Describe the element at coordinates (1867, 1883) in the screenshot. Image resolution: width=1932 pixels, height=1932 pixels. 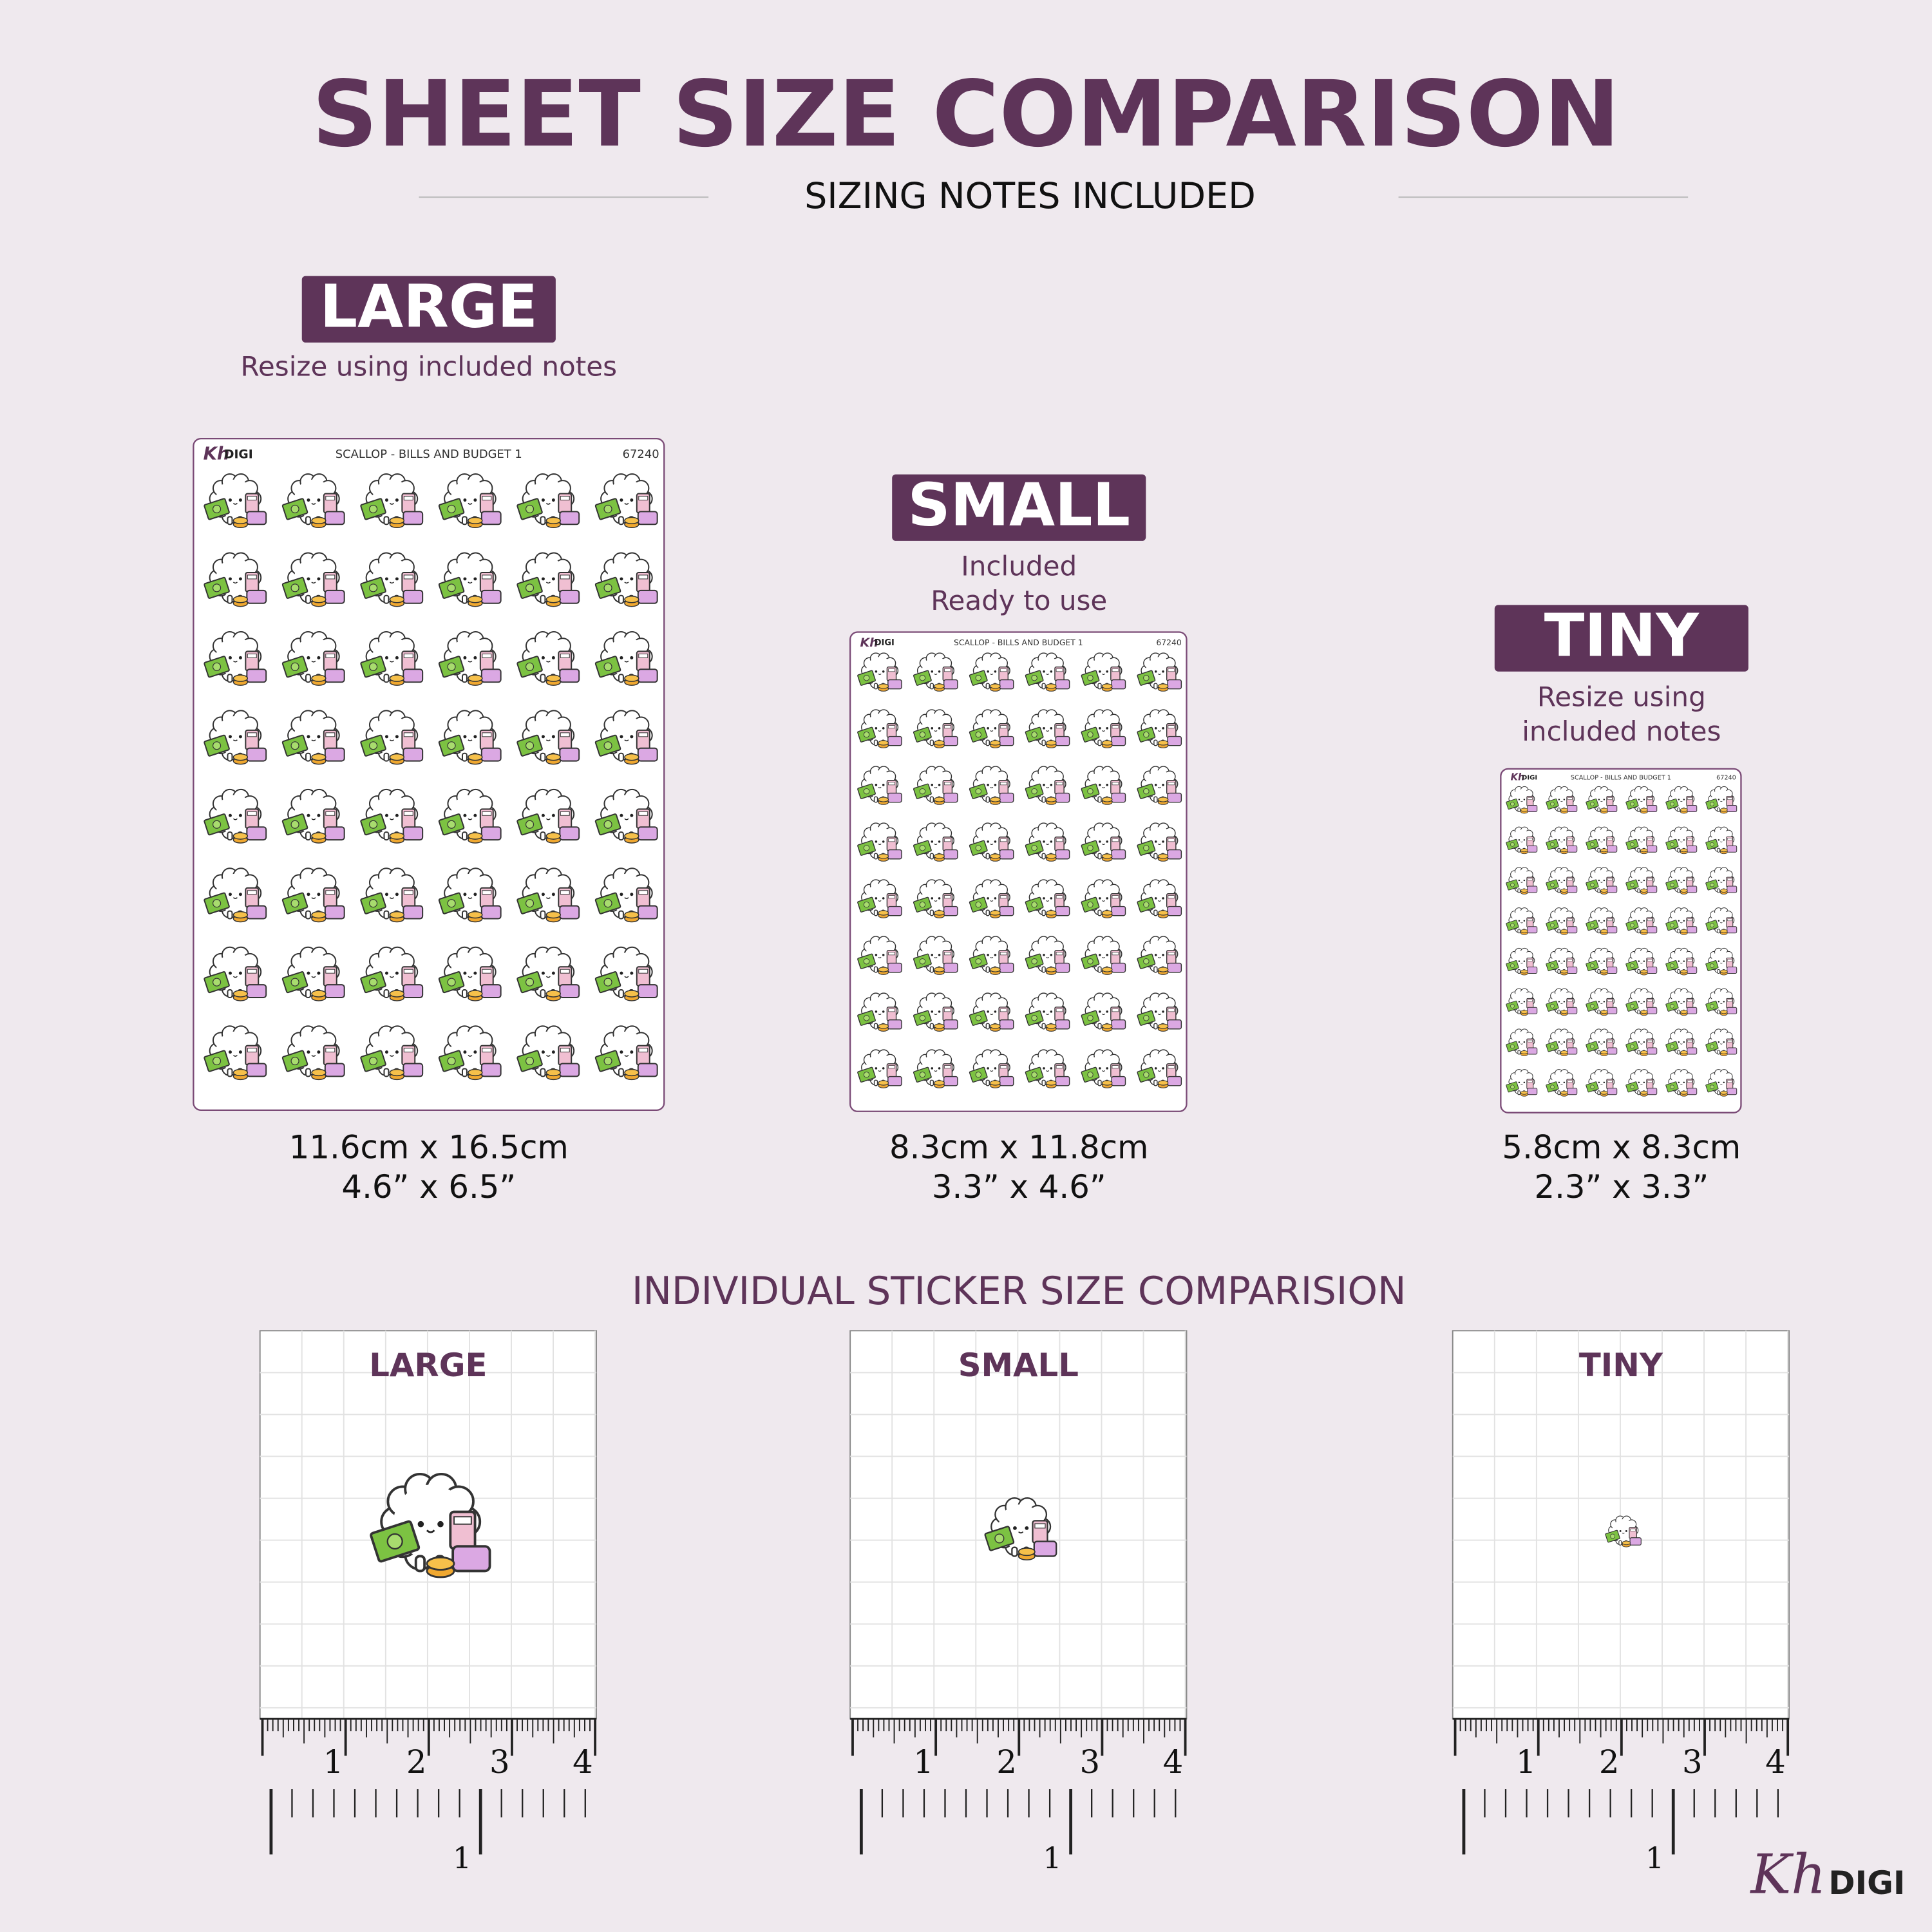
I see `logo-text: DIGI` at that location.